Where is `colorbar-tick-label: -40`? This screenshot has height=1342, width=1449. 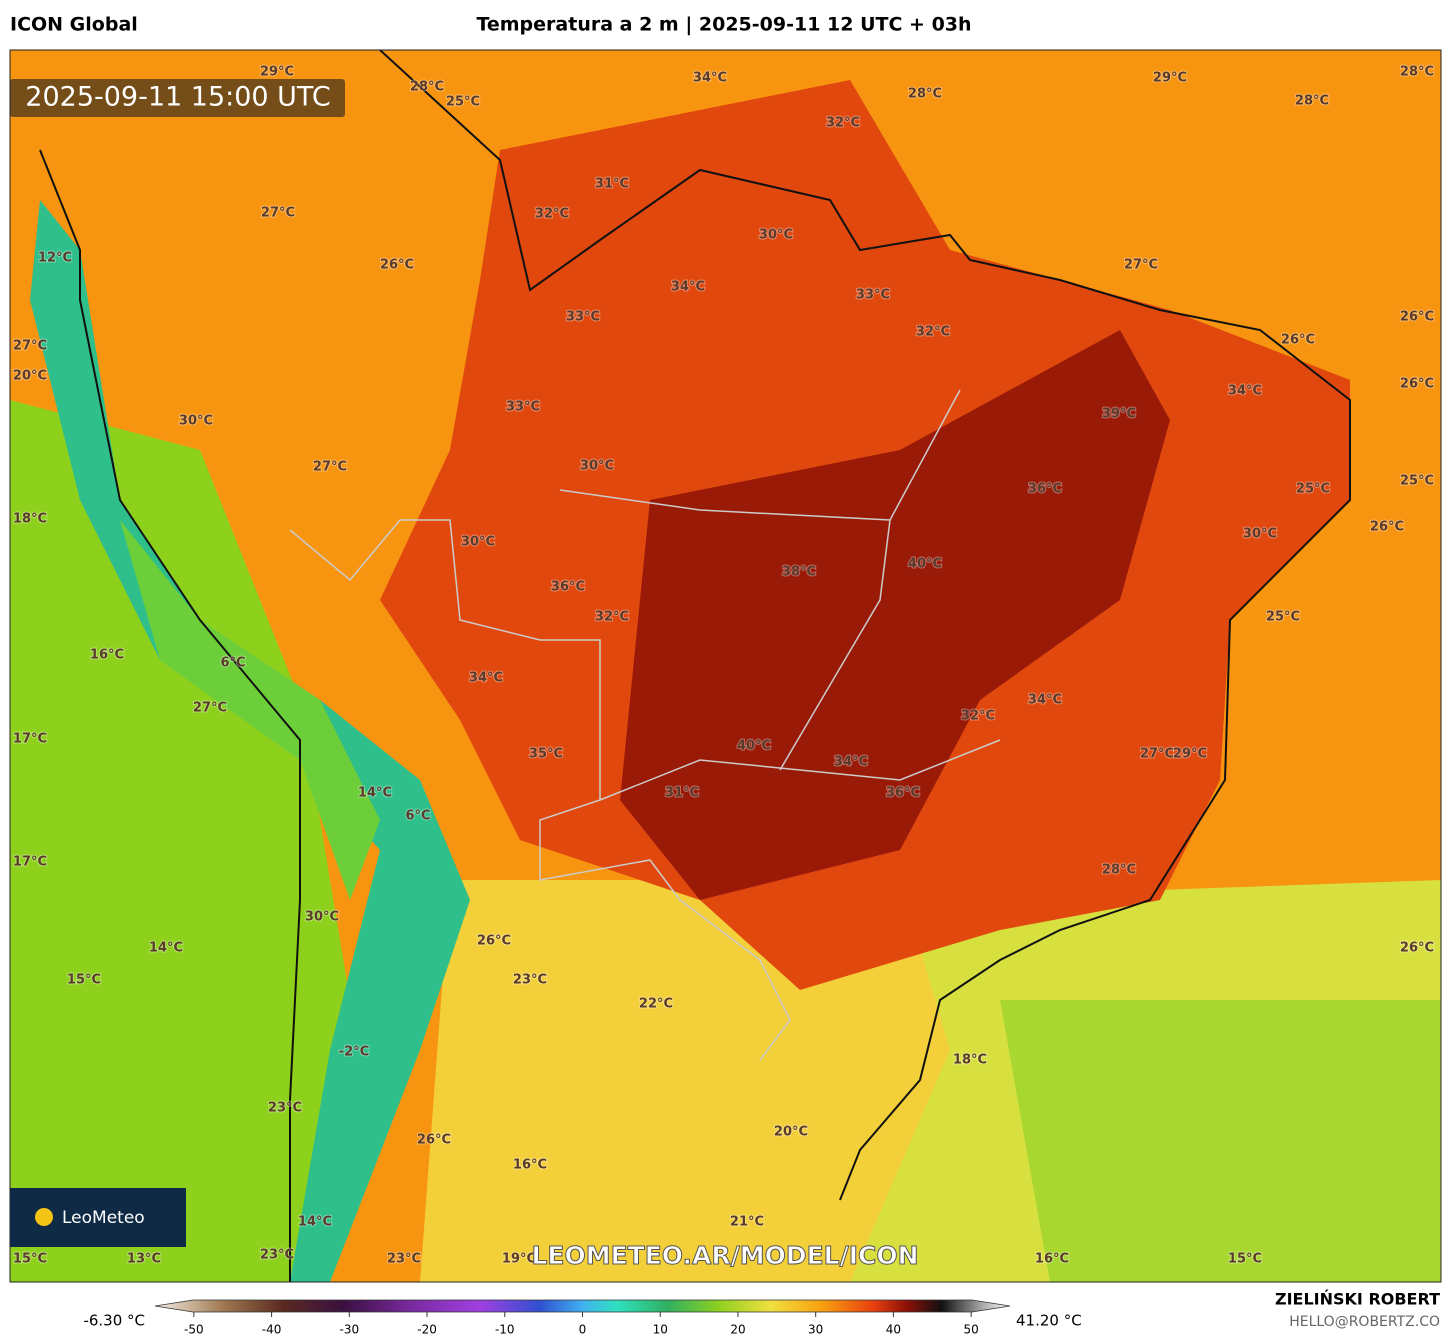
colorbar-tick-label: -40 is located at coordinates (272, 1330).